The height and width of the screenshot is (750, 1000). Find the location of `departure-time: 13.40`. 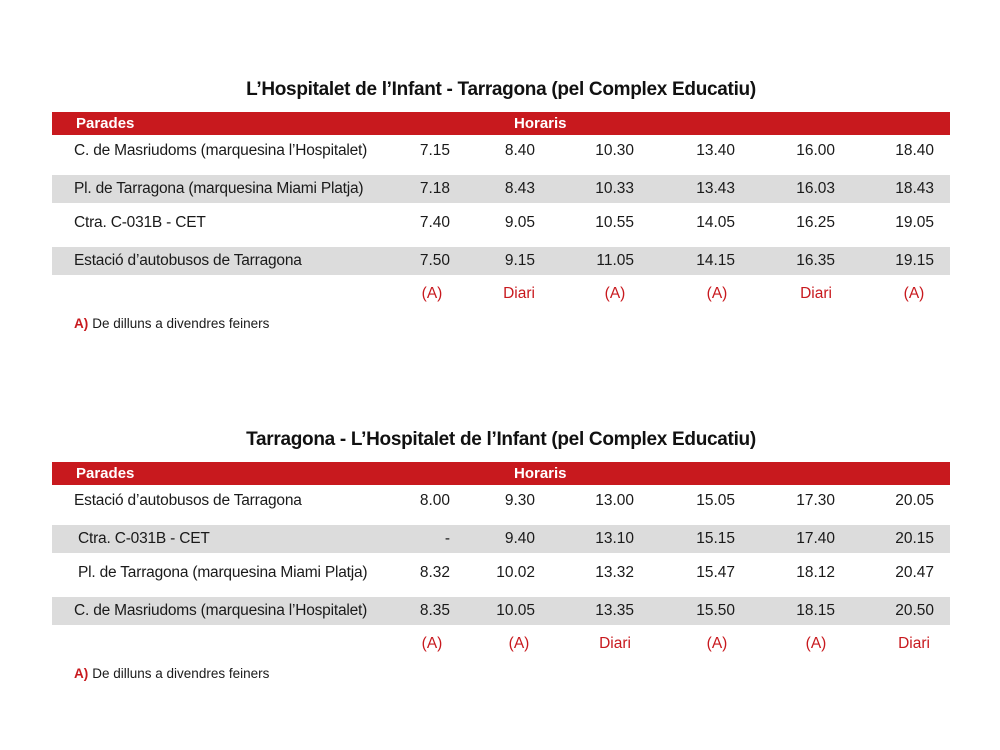

departure-time: 13.40 is located at coordinates (715, 150).